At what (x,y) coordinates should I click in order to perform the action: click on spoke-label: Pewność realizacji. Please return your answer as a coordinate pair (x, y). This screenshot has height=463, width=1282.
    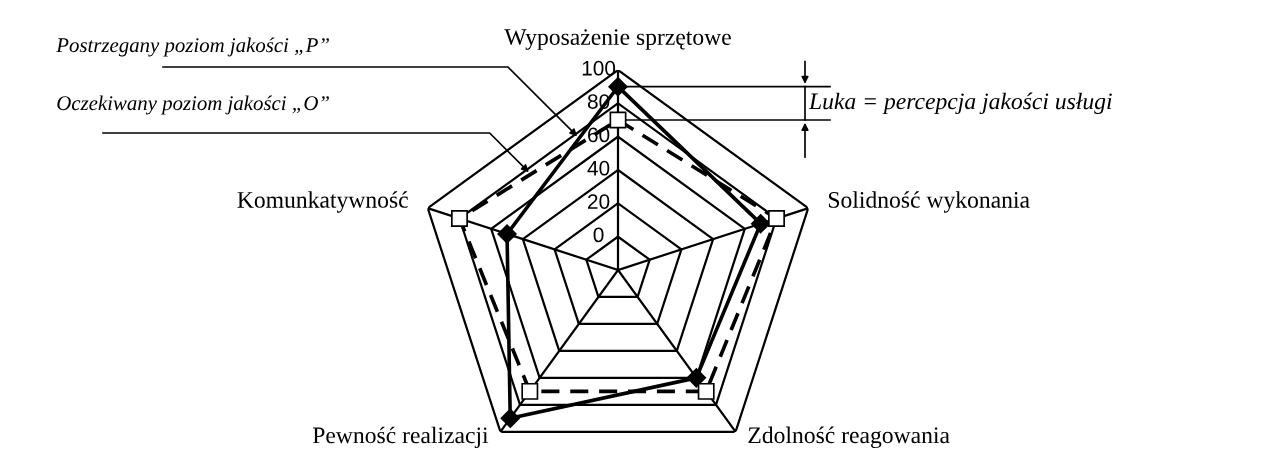
    Looking at the image, I should click on (400, 437).